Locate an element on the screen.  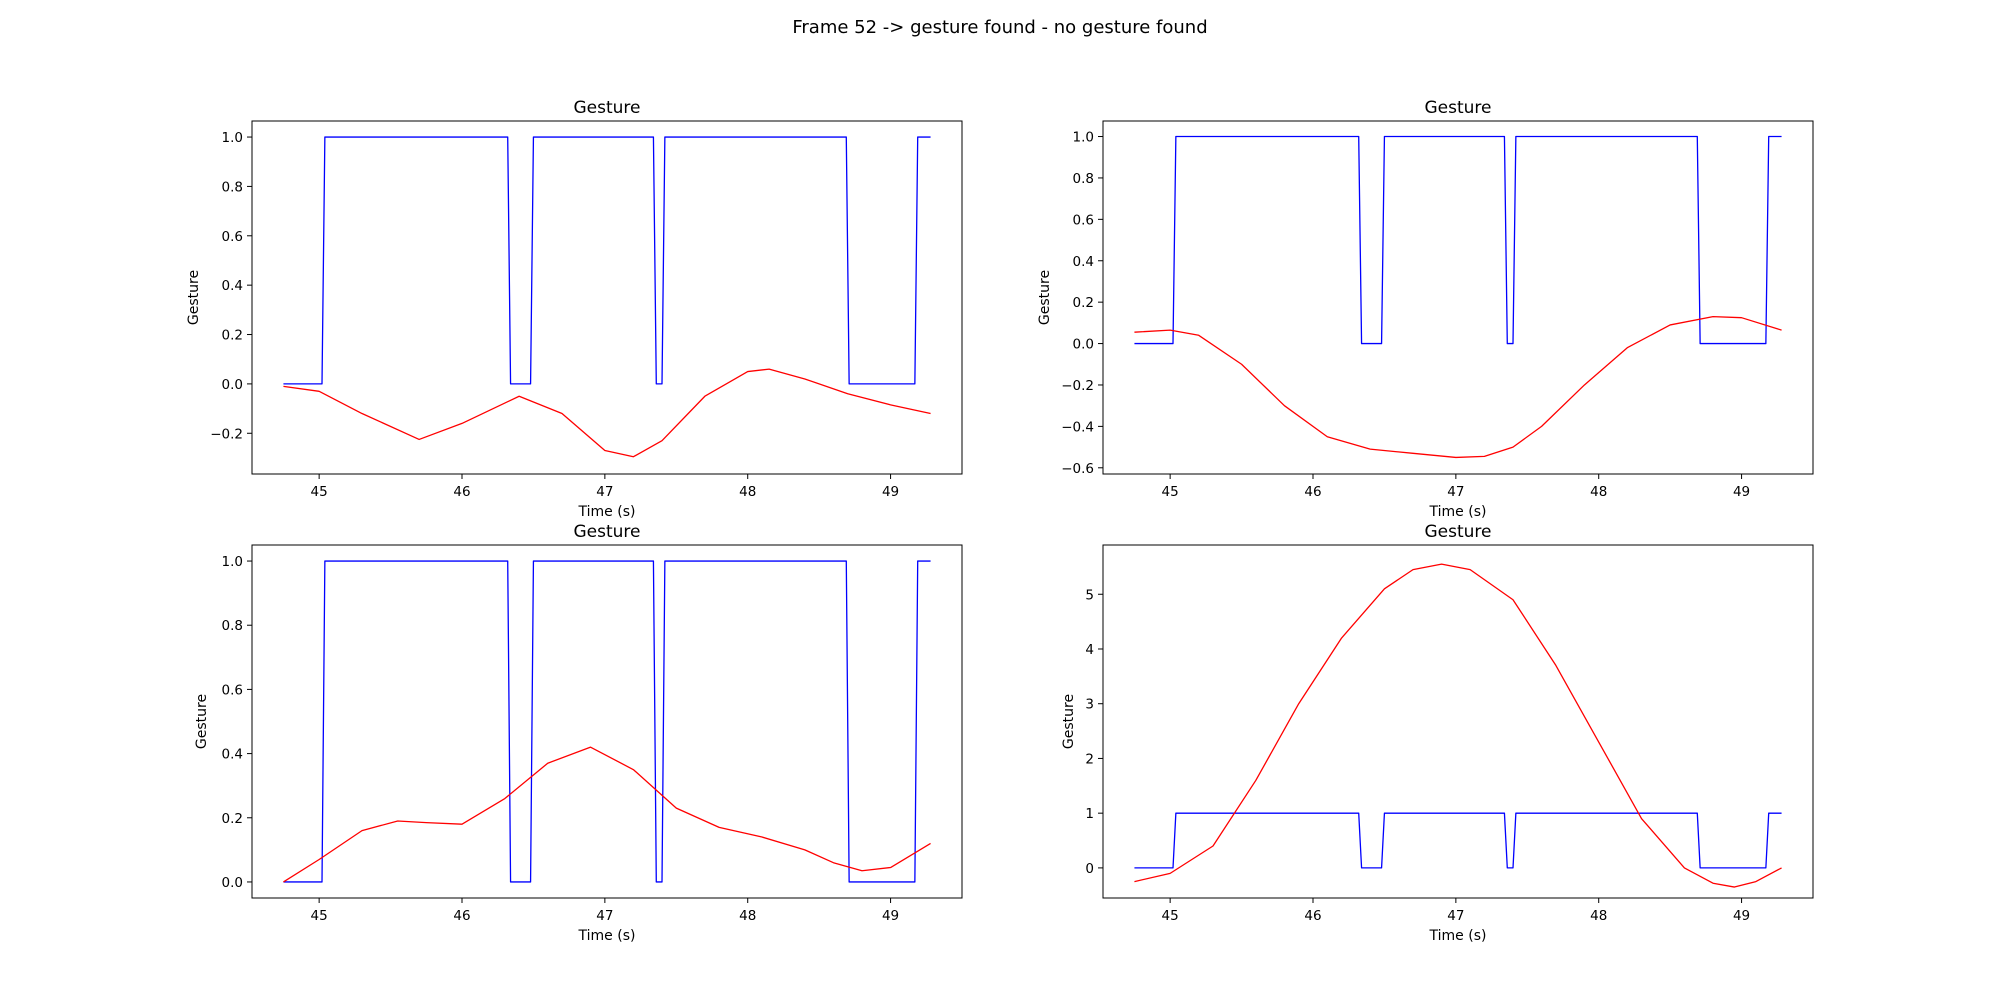
y-tick-label: −0.6 is located at coordinates (1077, 469).